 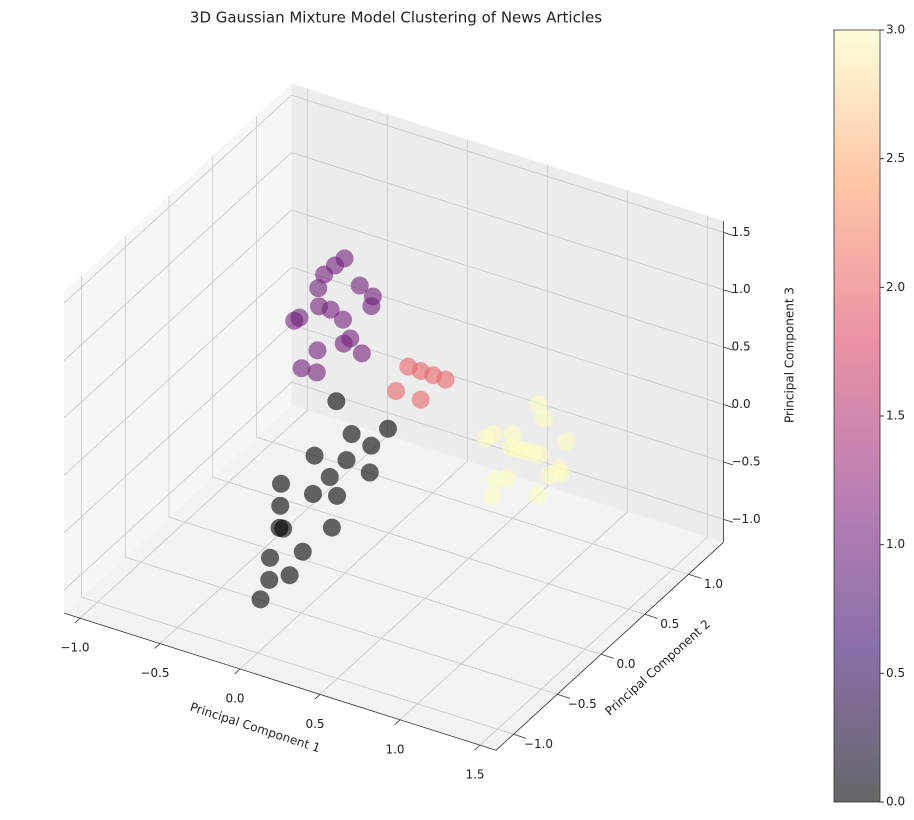 What do you see at coordinates (582, 704) in the screenshot?
I see `y-tick-label: −0.5` at bounding box center [582, 704].